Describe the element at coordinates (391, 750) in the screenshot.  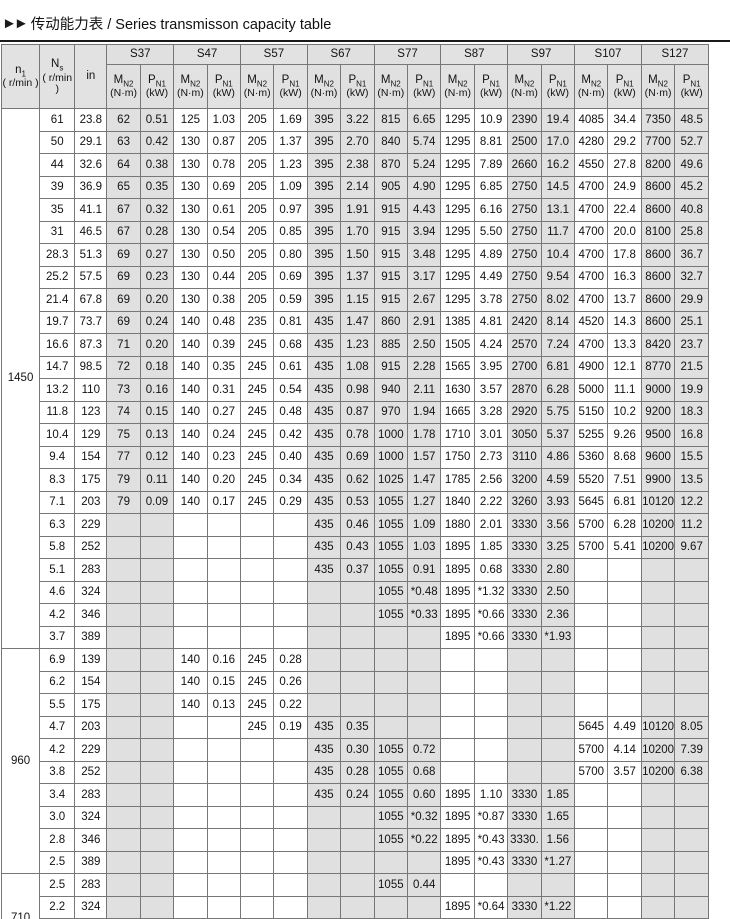
I see `torque-cell-s77: 1055` at that location.